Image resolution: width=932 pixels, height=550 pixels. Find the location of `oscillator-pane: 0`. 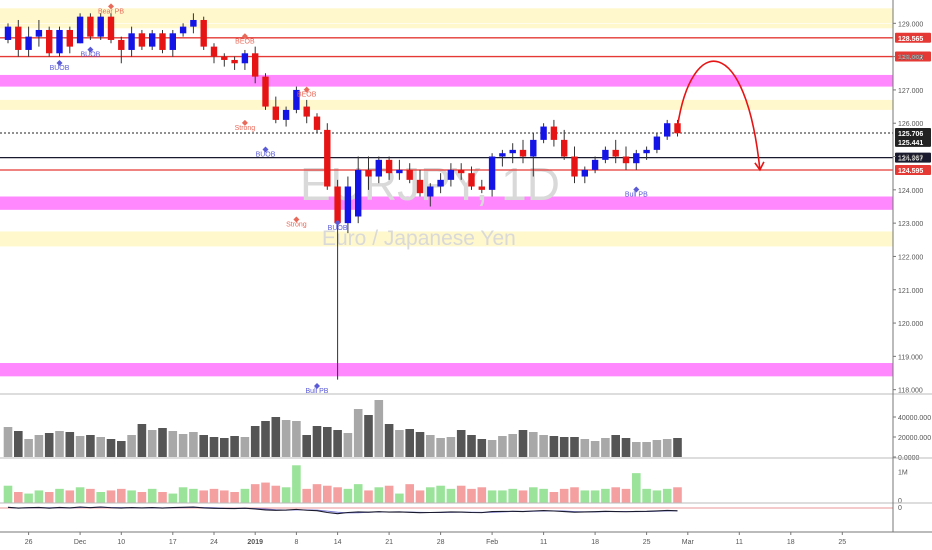

oscillator-pane: 0 is located at coordinates (466, 508).